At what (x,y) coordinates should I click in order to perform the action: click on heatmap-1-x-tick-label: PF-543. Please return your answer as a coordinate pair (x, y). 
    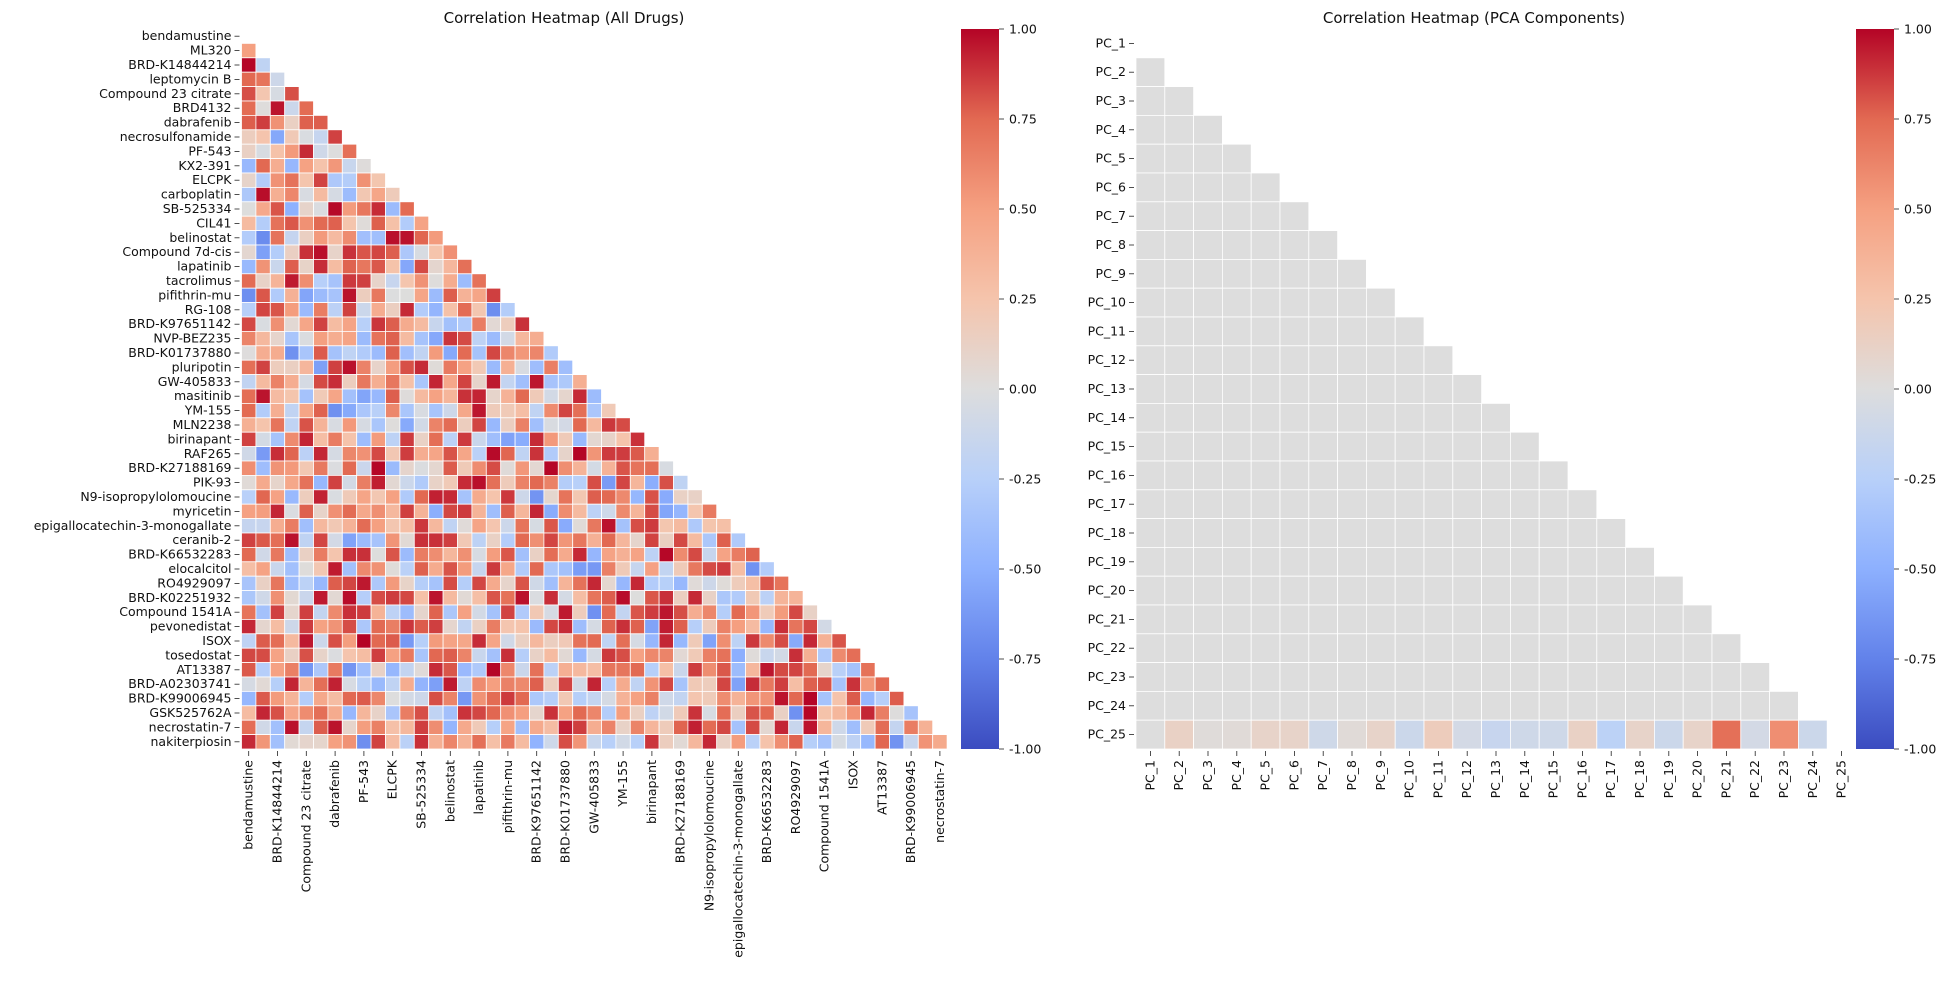
    Looking at the image, I should click on (363, 781).